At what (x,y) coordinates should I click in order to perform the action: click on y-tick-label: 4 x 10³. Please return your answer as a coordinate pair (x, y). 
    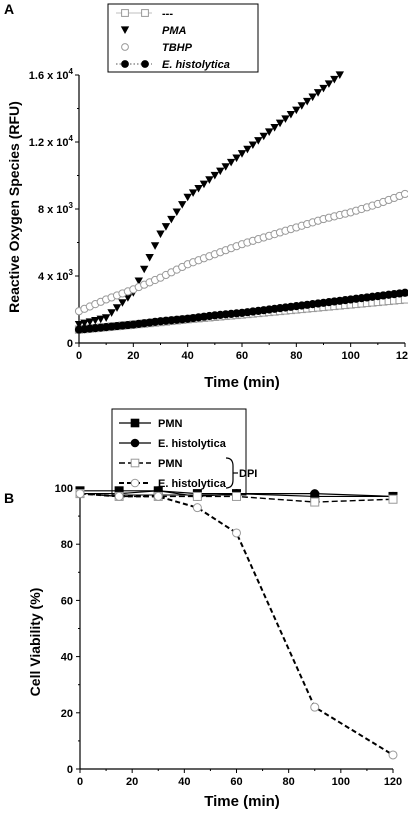
    Looking at the image, I should click on (56, 275).